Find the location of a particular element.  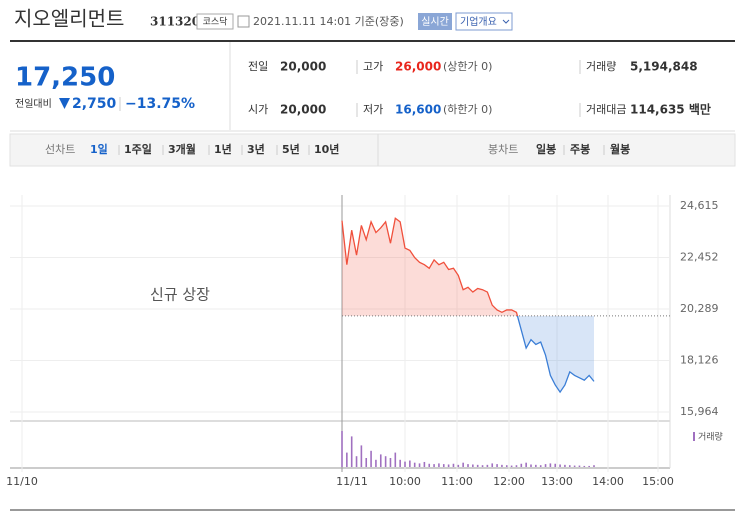

annotation: 신규 상장 is located at coordinates (180, 295).